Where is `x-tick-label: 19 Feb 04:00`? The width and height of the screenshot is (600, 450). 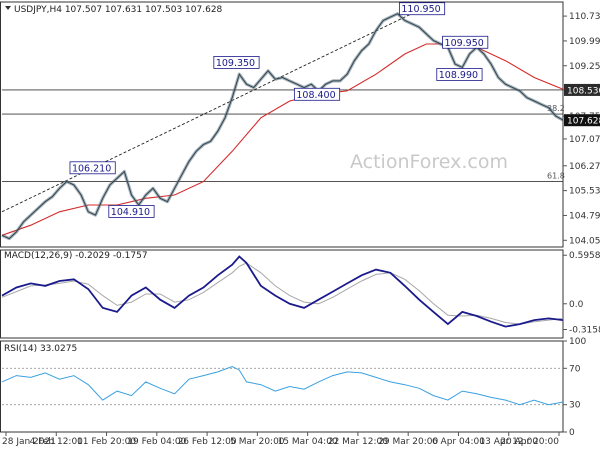 x-tick-label: 19 Feb 04:00 is located at coordinates (156, 442).